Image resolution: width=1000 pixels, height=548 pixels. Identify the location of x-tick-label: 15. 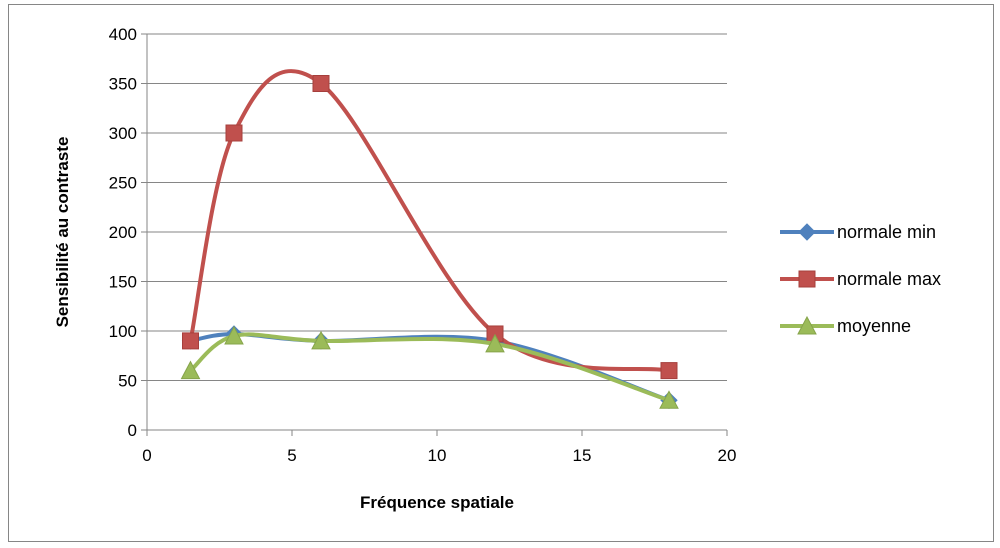
(582, 455).